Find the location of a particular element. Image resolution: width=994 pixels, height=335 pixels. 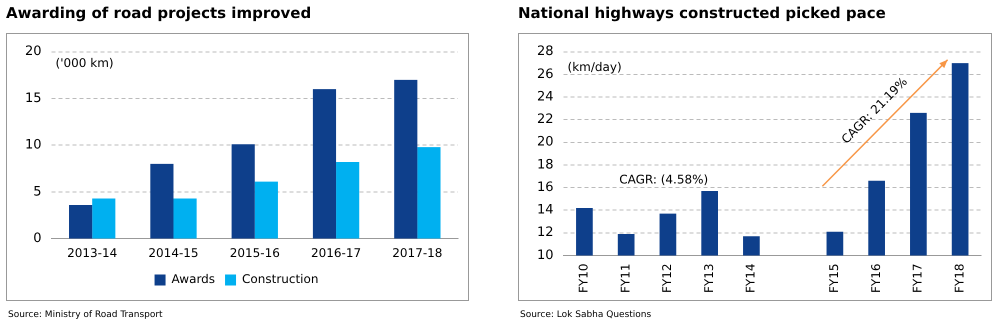

x-tick-label: 2014-15 is located at coordinates (173, 253).